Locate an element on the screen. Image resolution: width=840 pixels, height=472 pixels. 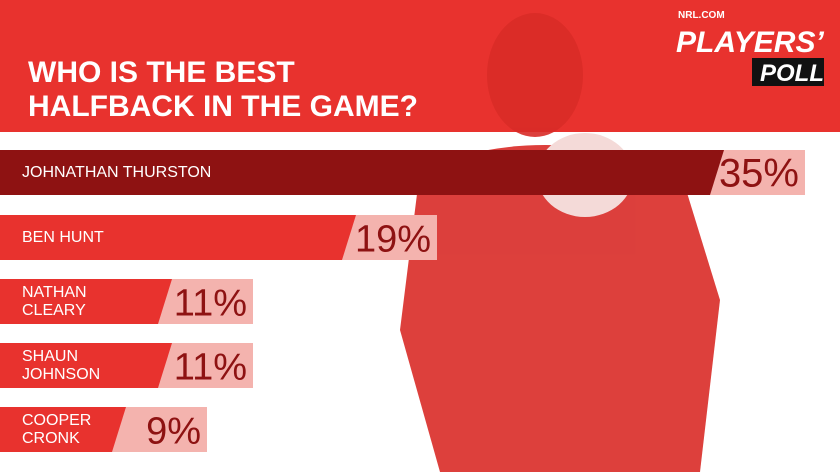
category-label: JOHNATHAN THURSTON is located at coordinates (117, 172).